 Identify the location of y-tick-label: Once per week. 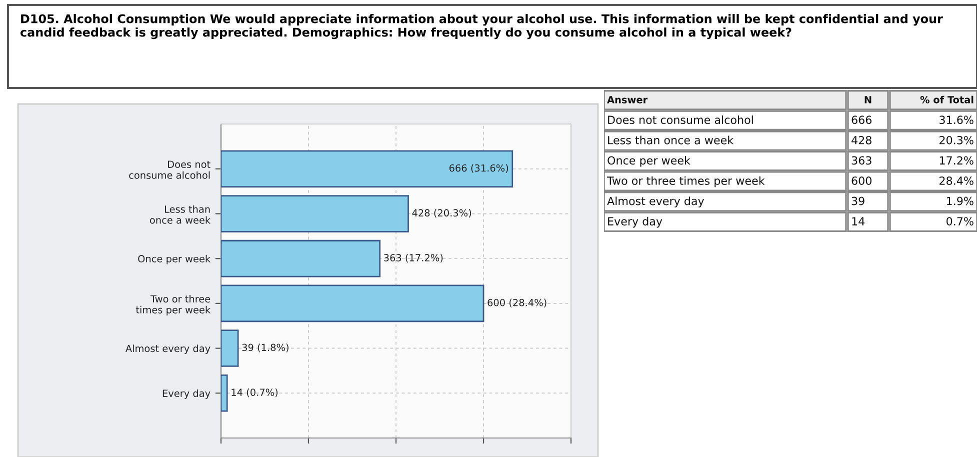
(174, 259).